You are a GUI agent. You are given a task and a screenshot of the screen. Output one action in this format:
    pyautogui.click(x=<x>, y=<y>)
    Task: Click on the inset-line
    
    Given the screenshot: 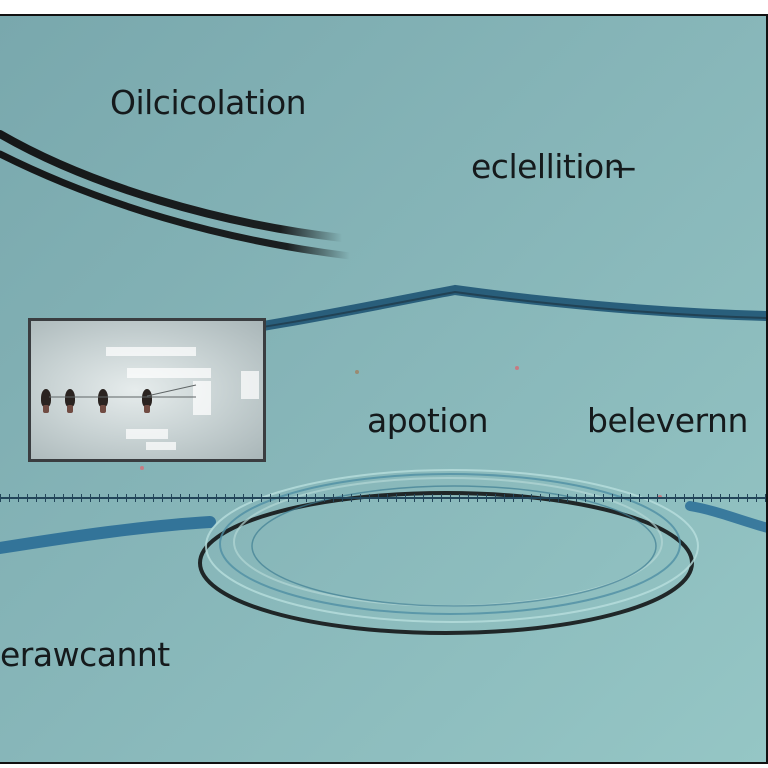 What is the action you would take?
    pyautogui.click(x=123, y=391)
    